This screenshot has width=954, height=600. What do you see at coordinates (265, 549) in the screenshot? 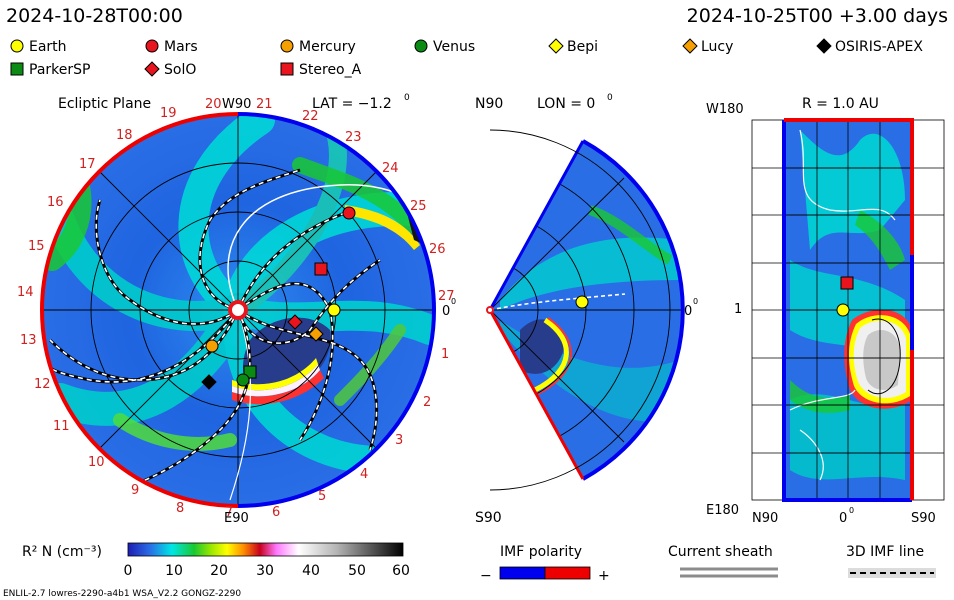
I see `colorbar-gradient` at bounding box center [265, 549].